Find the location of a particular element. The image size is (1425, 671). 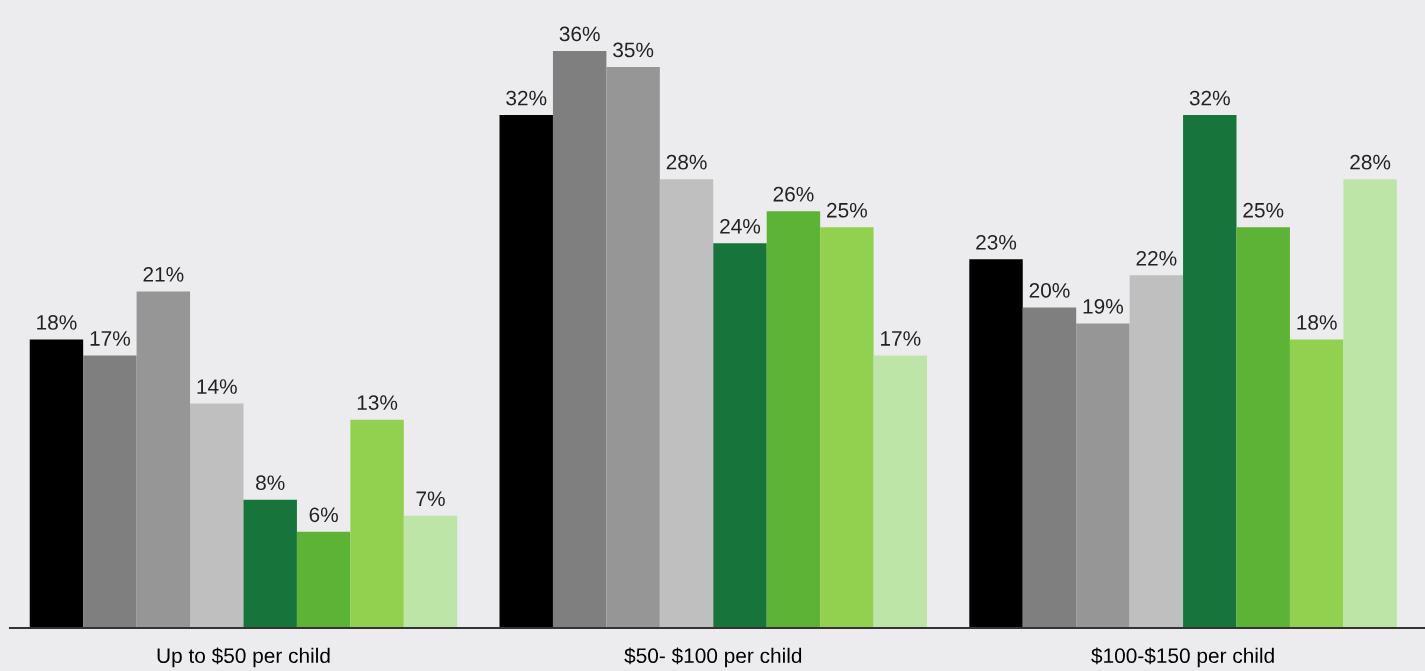

x-tick-label: Up to $50 per child is located at coordinates (243, 657).